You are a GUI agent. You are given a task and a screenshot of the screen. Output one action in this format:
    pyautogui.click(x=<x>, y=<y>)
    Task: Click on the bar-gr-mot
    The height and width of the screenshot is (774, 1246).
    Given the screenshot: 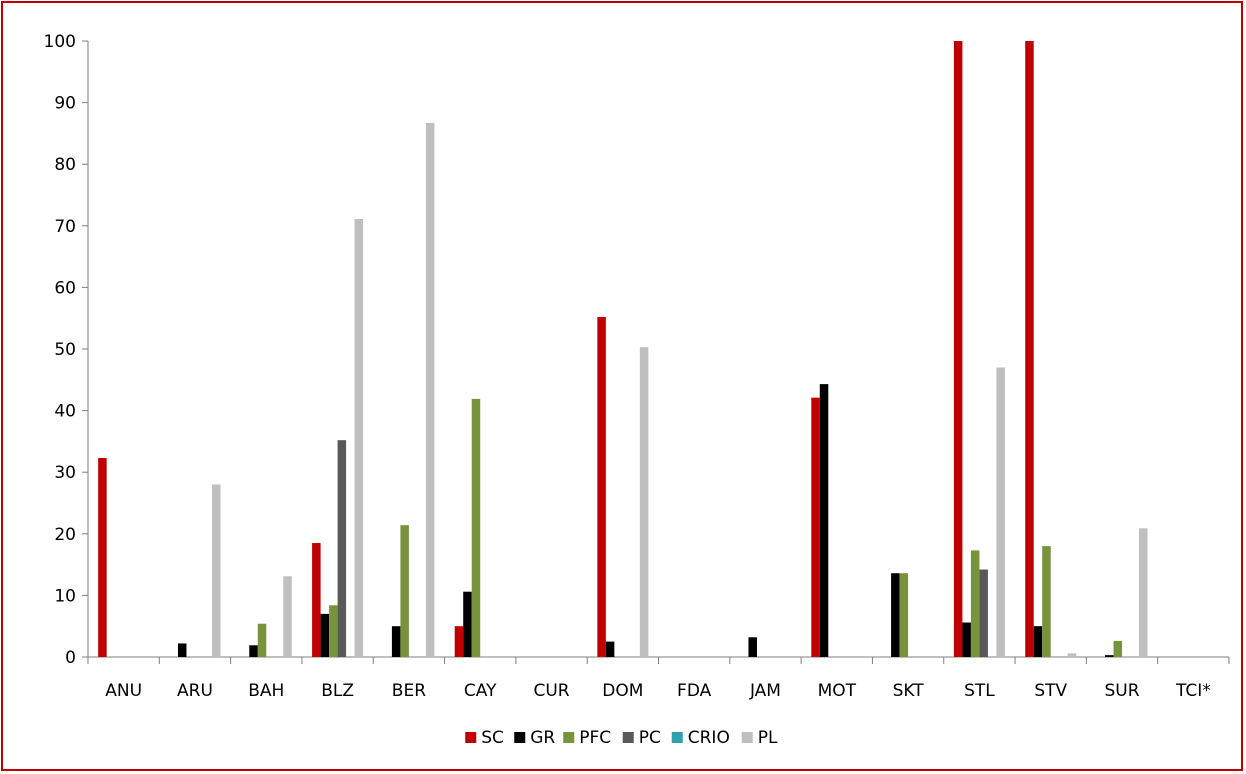 What is the action you would take?
    pyautogui.click(x=824, y=520)
    